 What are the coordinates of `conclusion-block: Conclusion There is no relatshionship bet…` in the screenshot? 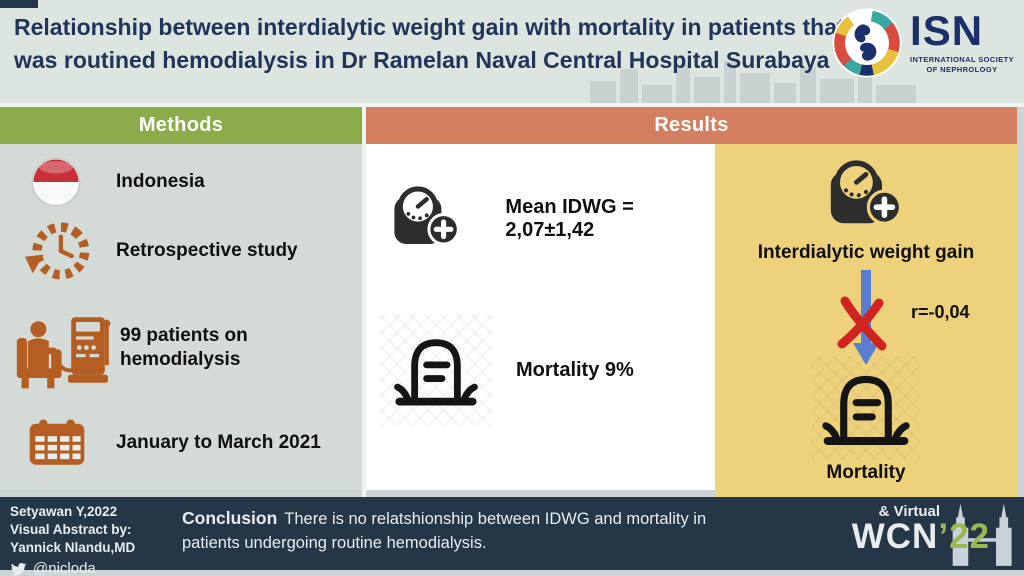 It's located at (444, 531).